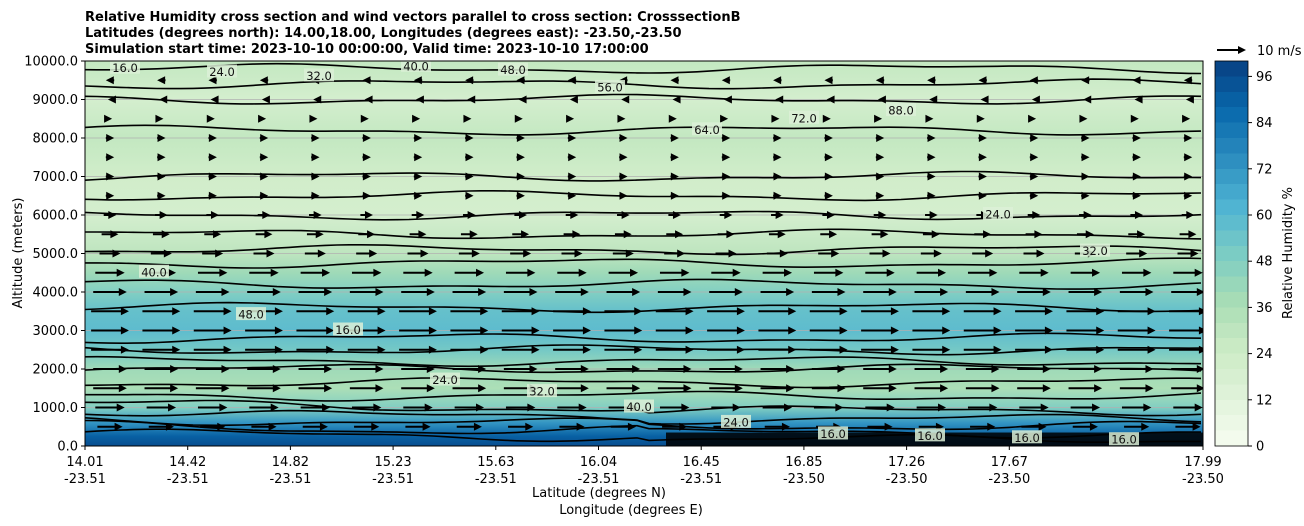 The image size is (1304, 526). What do you see at coordinates (901, 111) in the screenshot?
I see `contour-label: 88.0` at bounding box center [901, 111].